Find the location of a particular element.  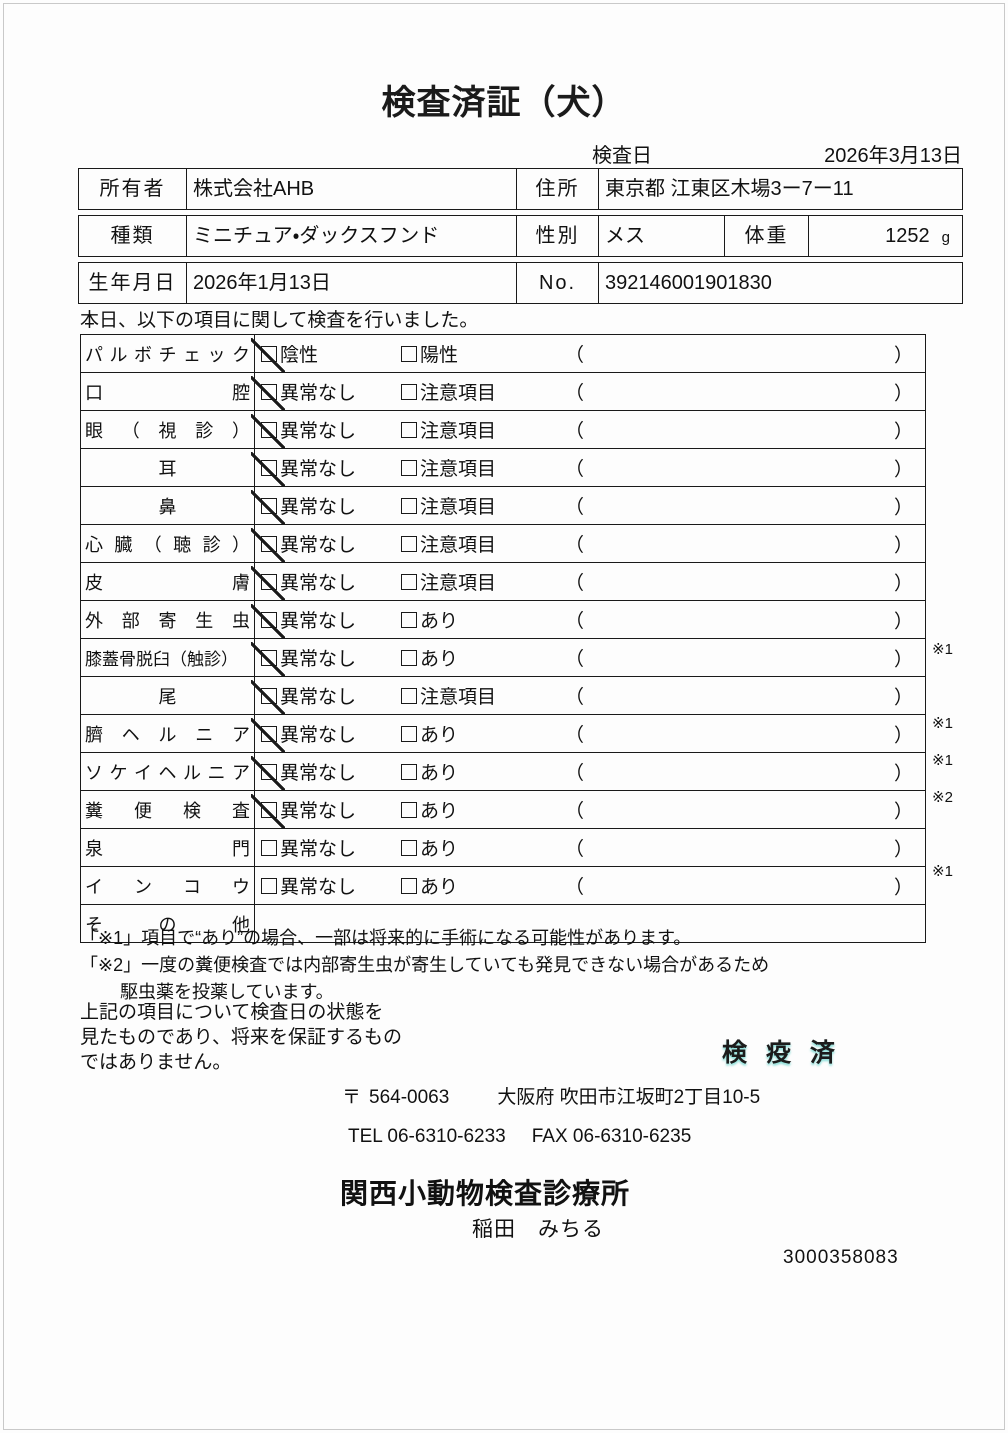

checkbox-option-label: あり is located at coordinates (439, 849).